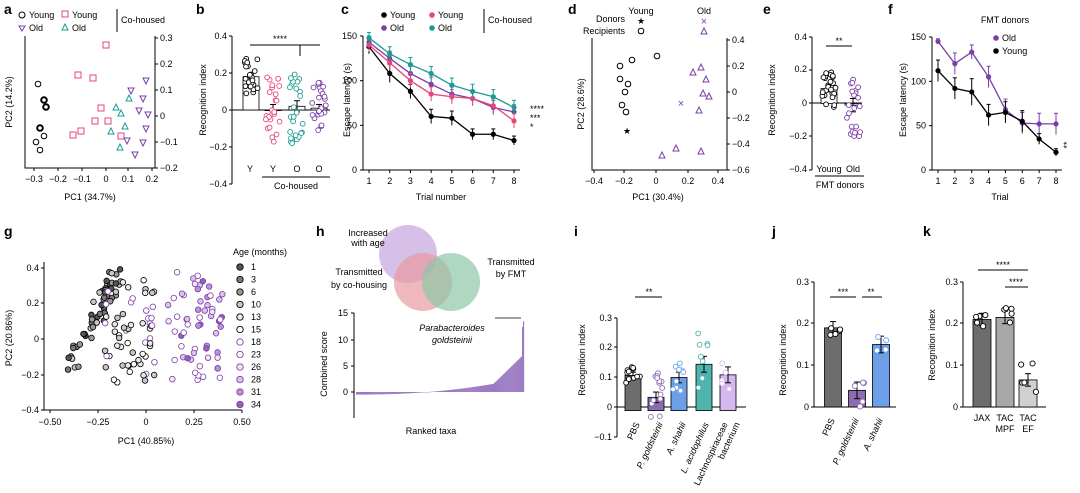  What do you see at coordinates (50, 422) in the screenshot?
I see `x-tick-label: −0.50` at bounding box center [50, 422].